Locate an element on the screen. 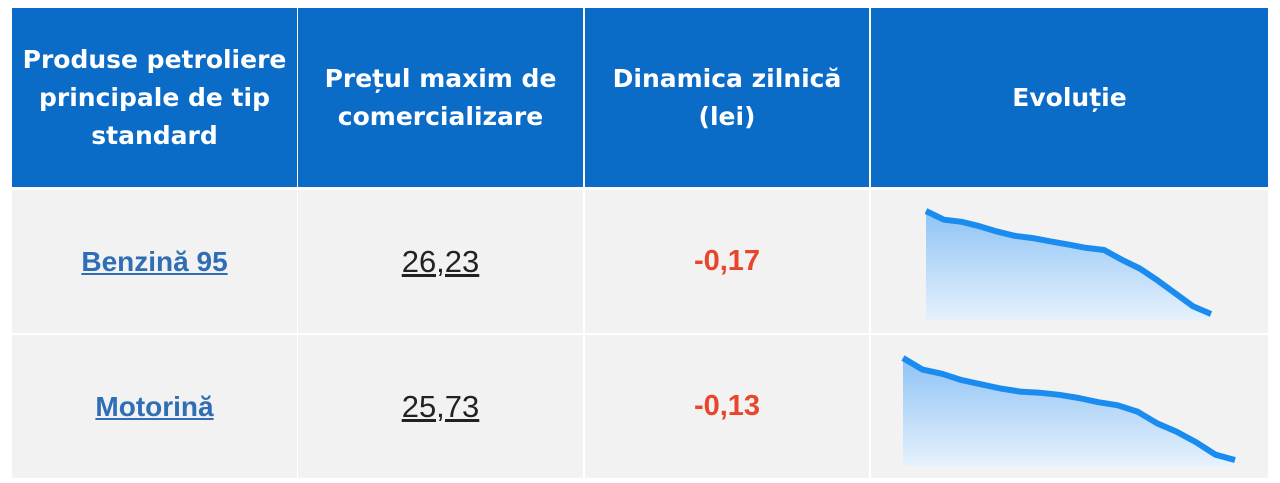 This screenshot has height=483, width=1280. price: 26,23 is located at coordinates (440, 261).